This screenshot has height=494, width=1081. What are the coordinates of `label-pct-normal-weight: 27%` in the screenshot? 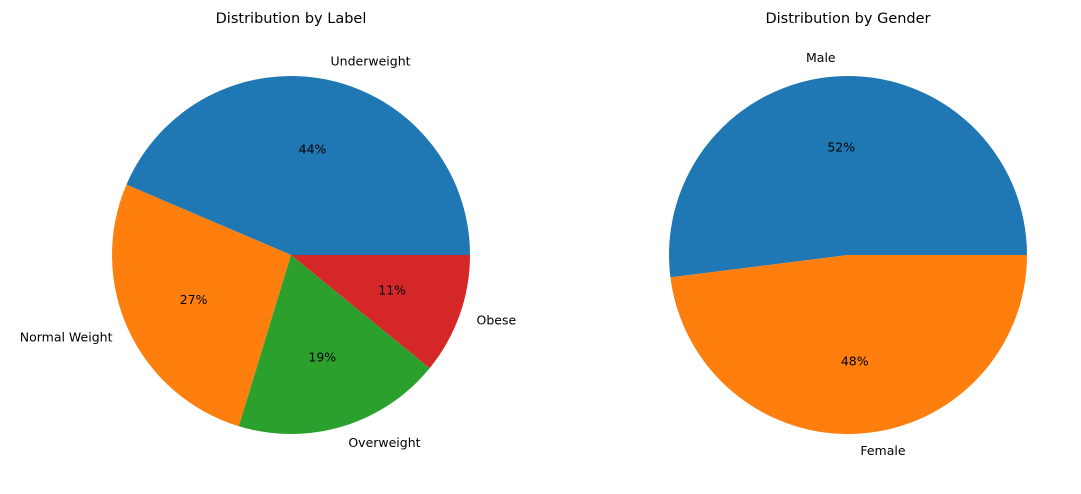 It's located at (194, 299).